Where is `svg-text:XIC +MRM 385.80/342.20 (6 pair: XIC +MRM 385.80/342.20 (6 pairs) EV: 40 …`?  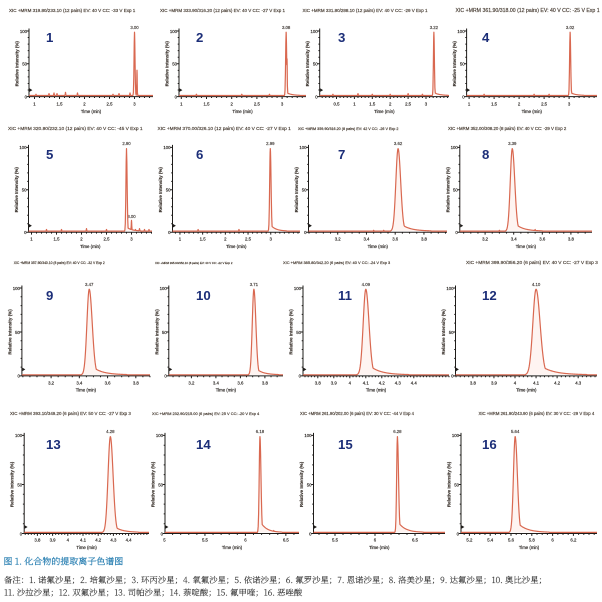
svg-text:XIC +MRM 385.80/342.20 (6 pair: XIC +MRM 385.80/342.20 (6 pairs) EV: 40 … is located at coordinates (337, 262).